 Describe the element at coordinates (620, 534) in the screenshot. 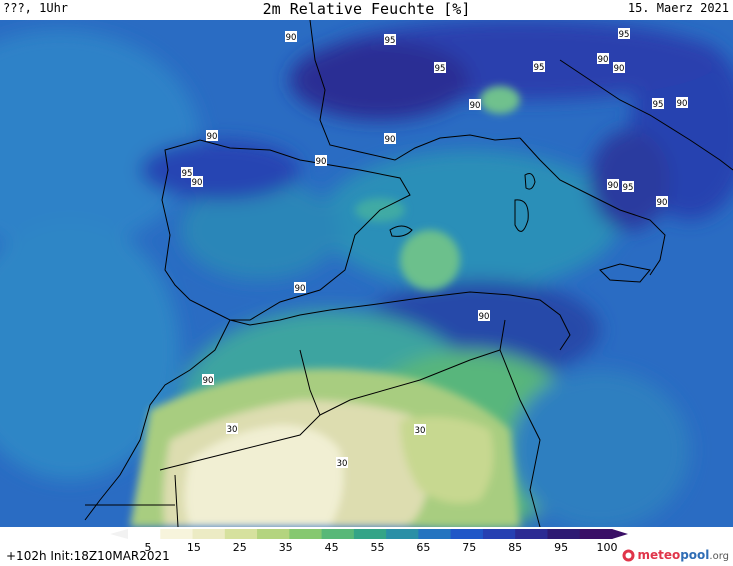

I see `colorbar-high-arrow` at that location.